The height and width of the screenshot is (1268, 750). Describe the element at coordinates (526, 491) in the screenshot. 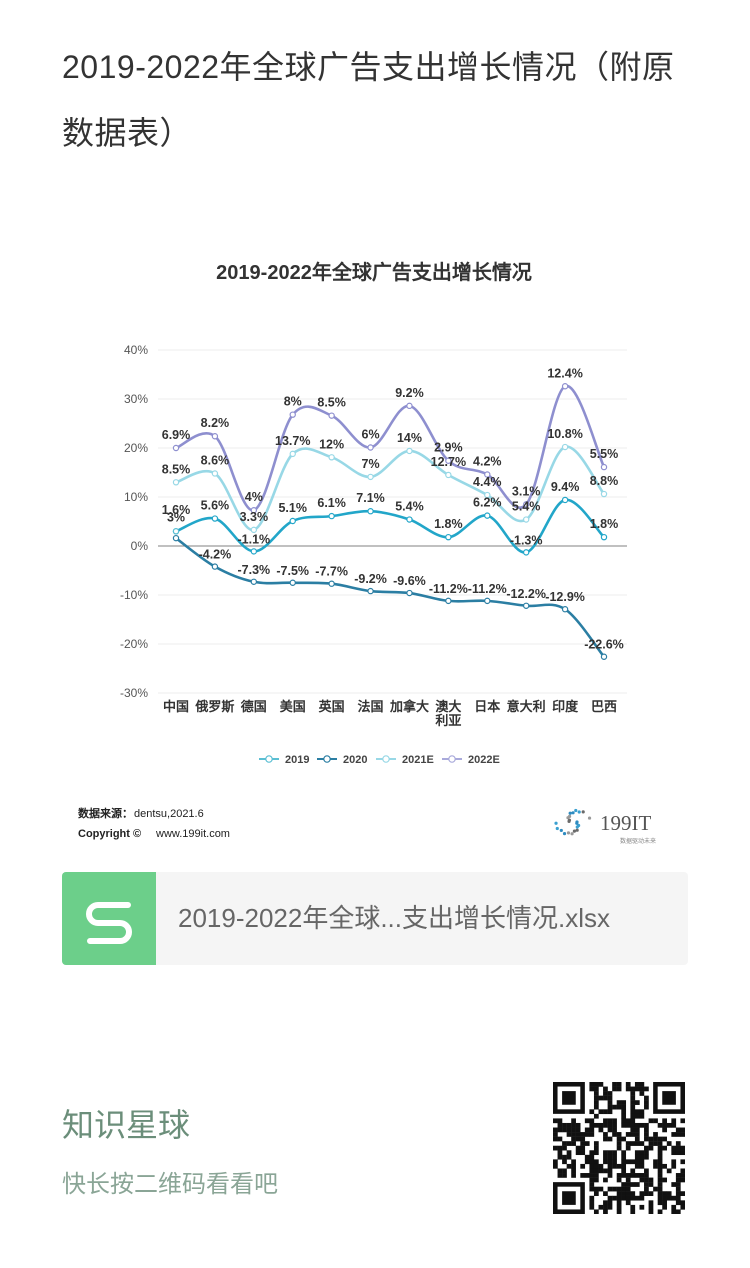

I see `data-label: 3.1%` at that location.